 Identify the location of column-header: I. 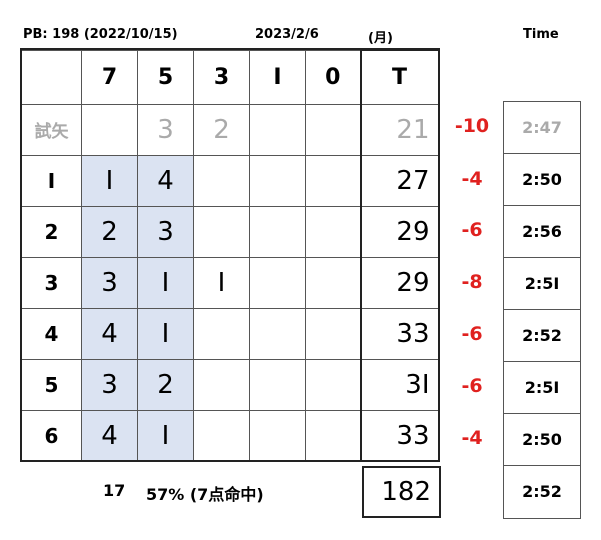
(277, 77).